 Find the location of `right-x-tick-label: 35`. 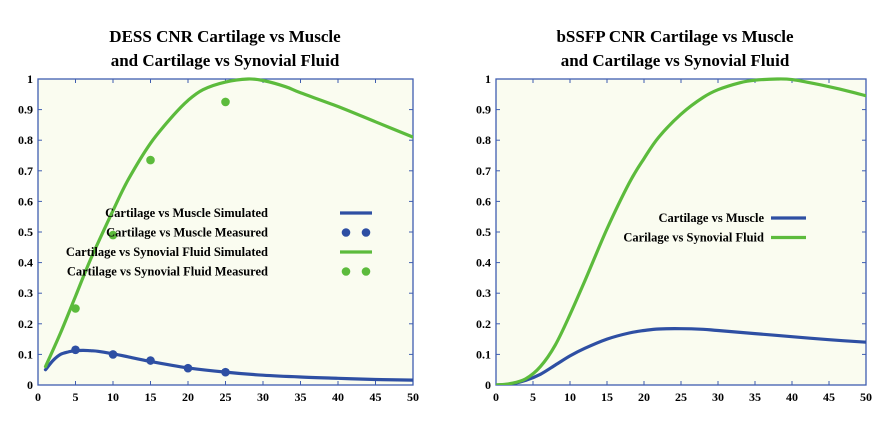

right-x-tick-label: 35 is located at coordinates (755, 397).